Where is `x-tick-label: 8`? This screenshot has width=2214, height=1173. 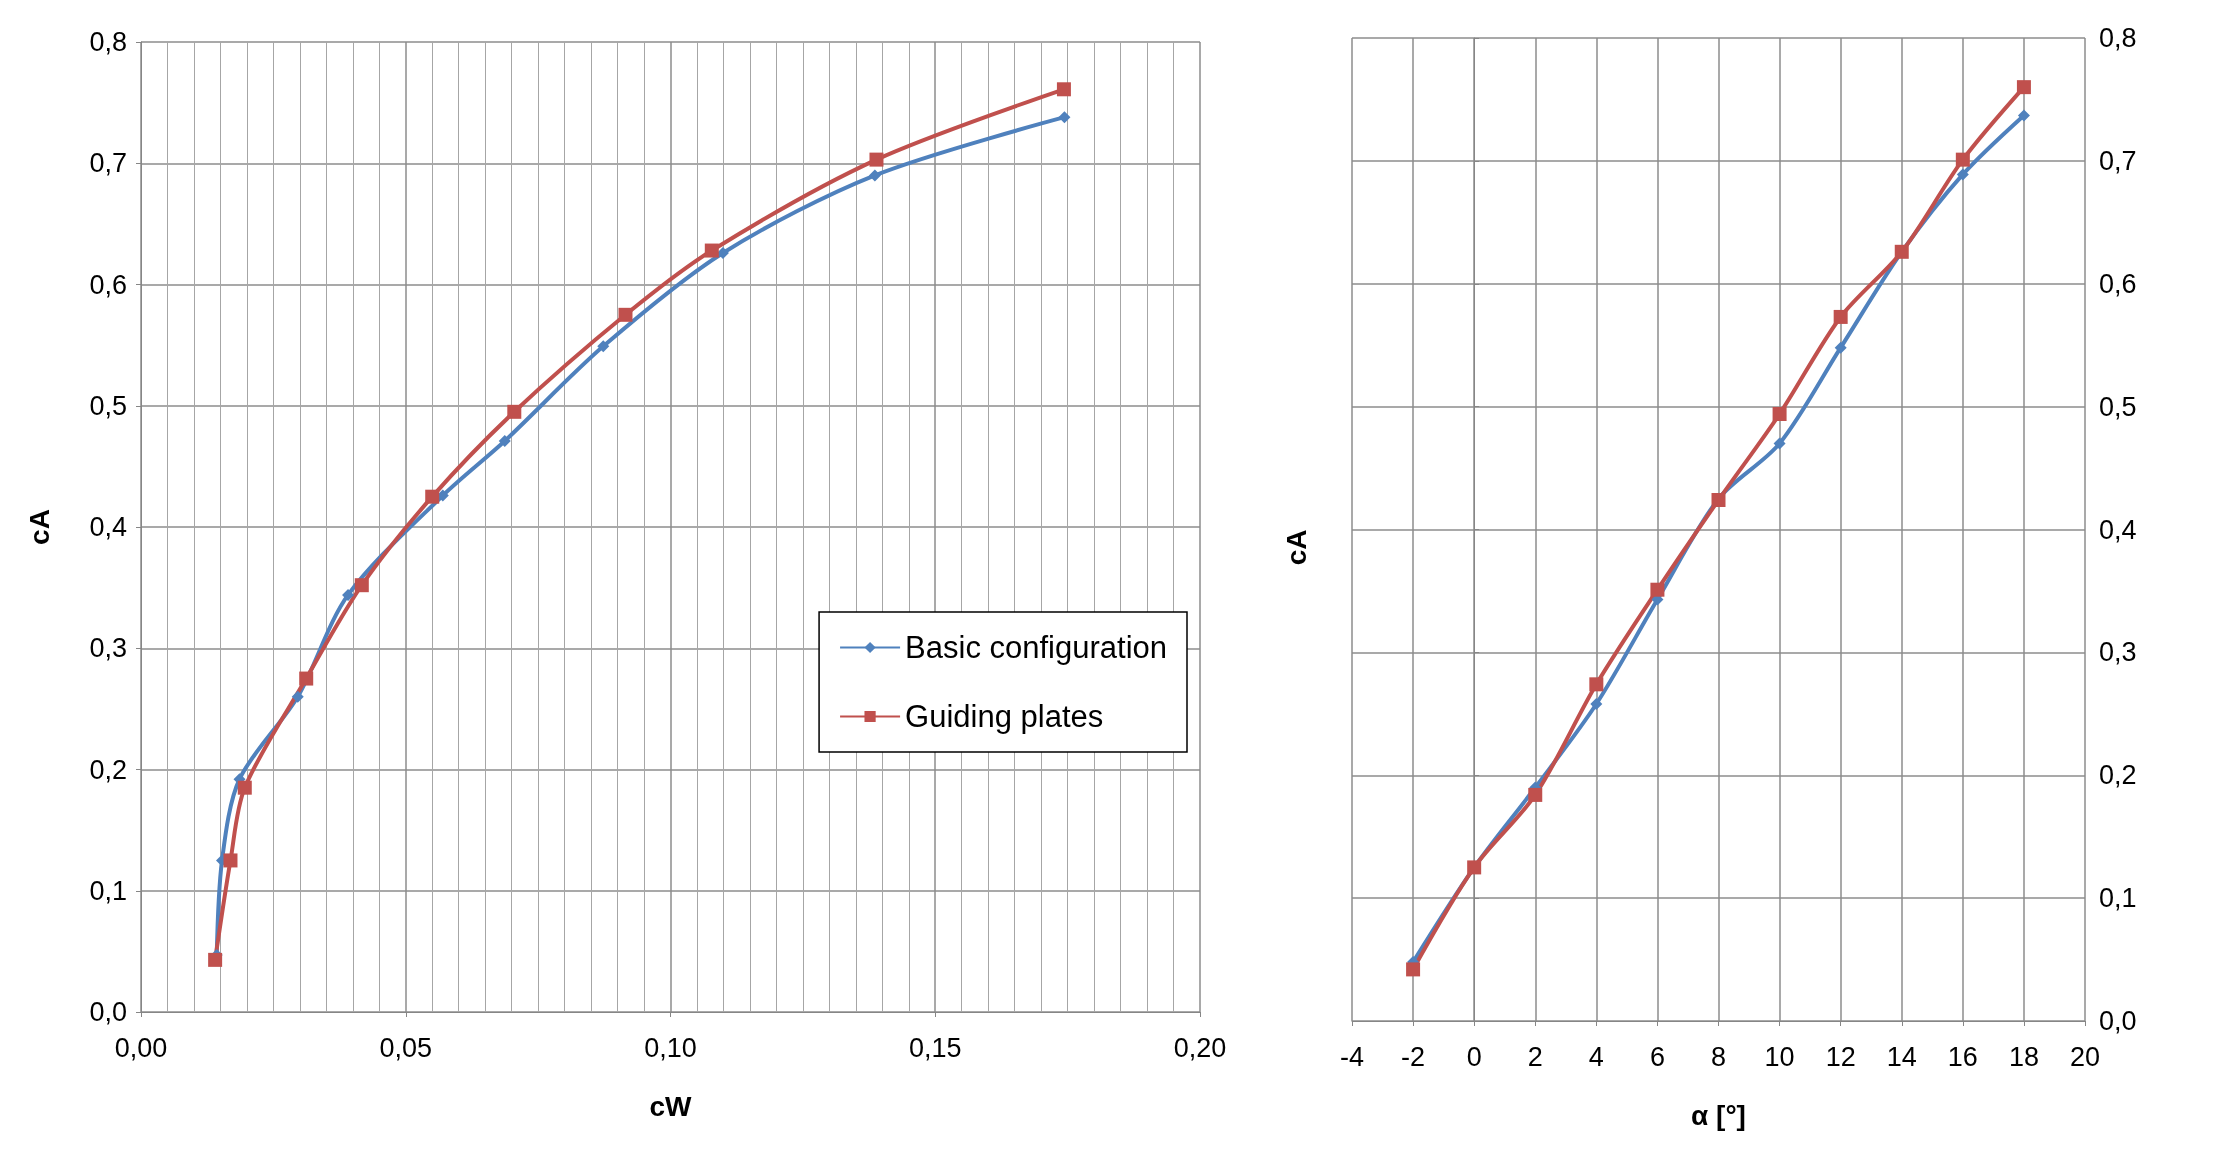 x-tick-label: 8 is located at coordinates (1718, 1056).